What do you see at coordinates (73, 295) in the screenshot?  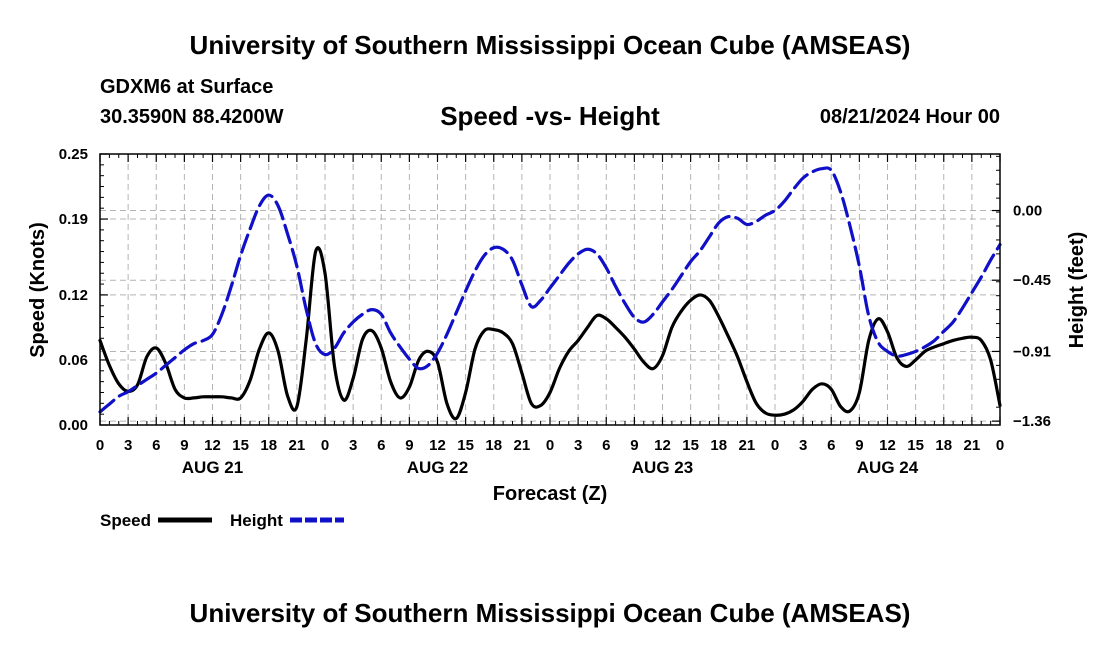 I see `y-tick-label-left: 0.12` at bounding box center [73, 295].